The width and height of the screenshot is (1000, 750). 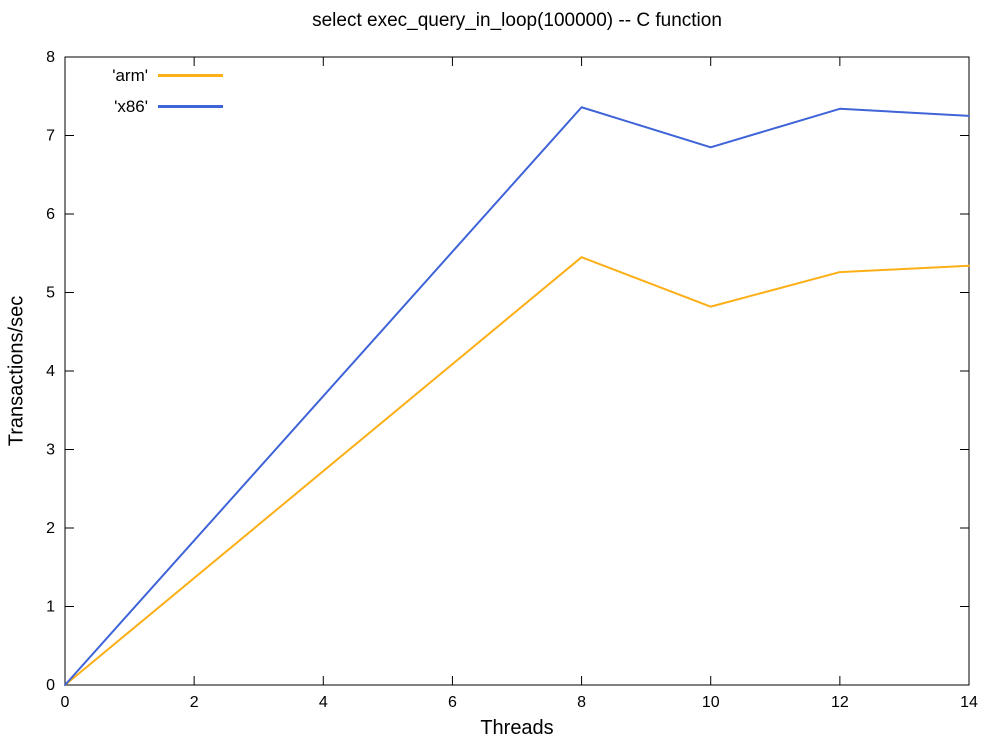 What do you see at coordinates (50, 57) in the screenshot?
I see `y-tick-label: 8` at bounding box center [50, 57].